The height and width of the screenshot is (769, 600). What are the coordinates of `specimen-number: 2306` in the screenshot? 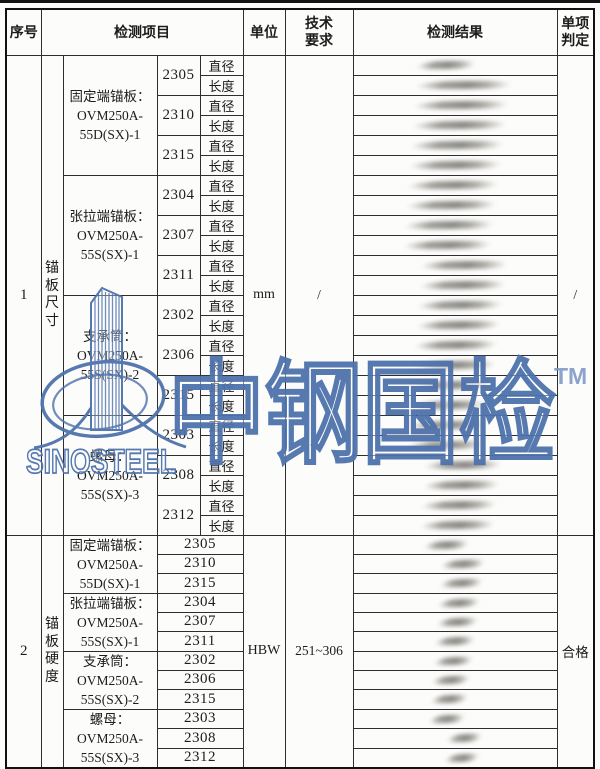 It's located at (200, 680).